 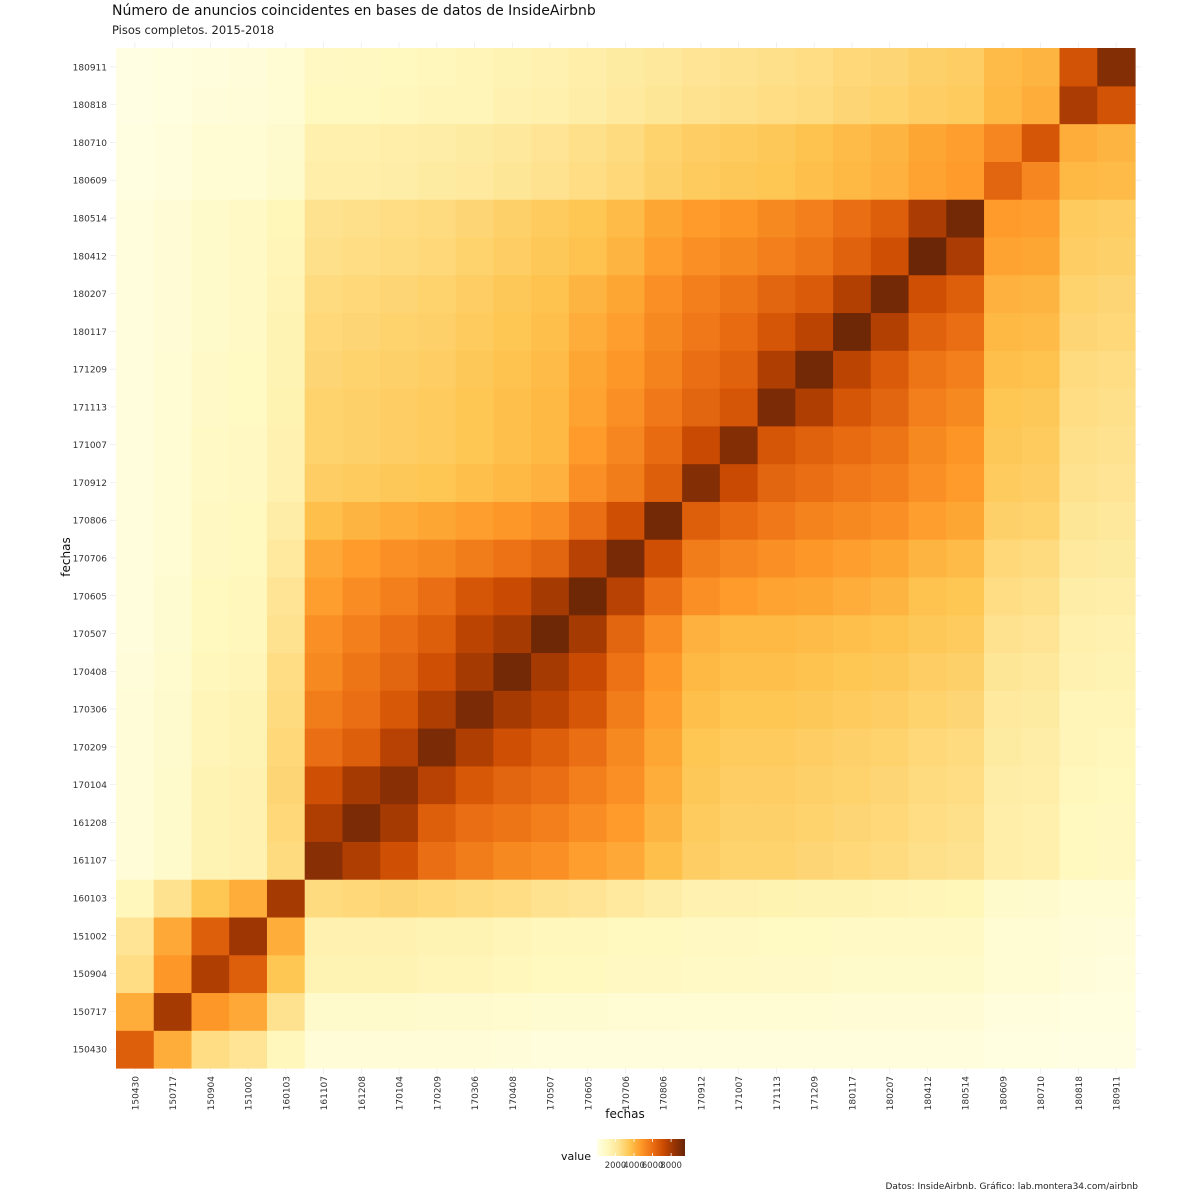 I want to click on x-tick-label: 170408, so click(x=514, y=1093).